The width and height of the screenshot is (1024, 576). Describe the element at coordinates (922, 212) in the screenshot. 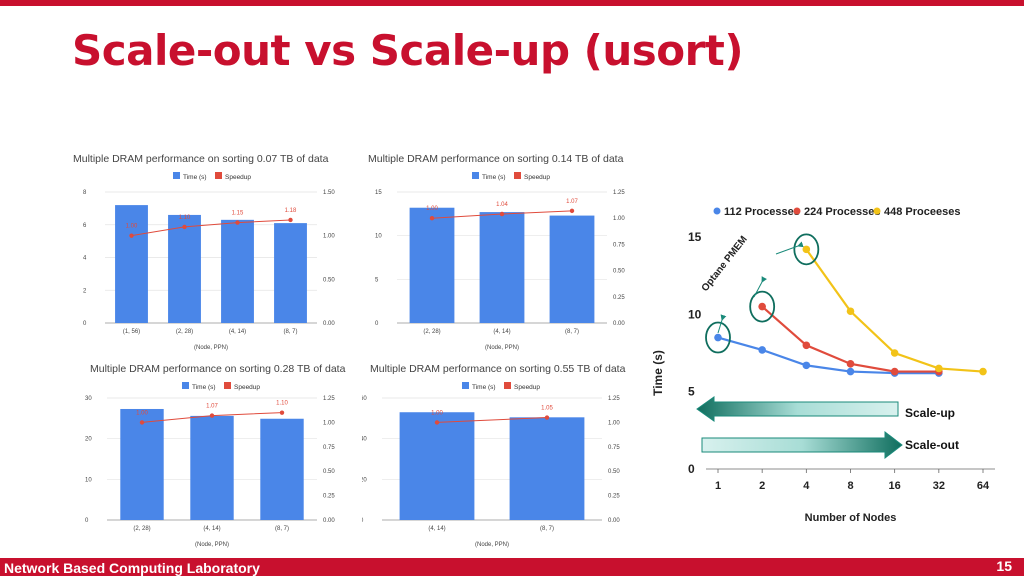

I see `legend-label: 448 Proceeses` at that location.